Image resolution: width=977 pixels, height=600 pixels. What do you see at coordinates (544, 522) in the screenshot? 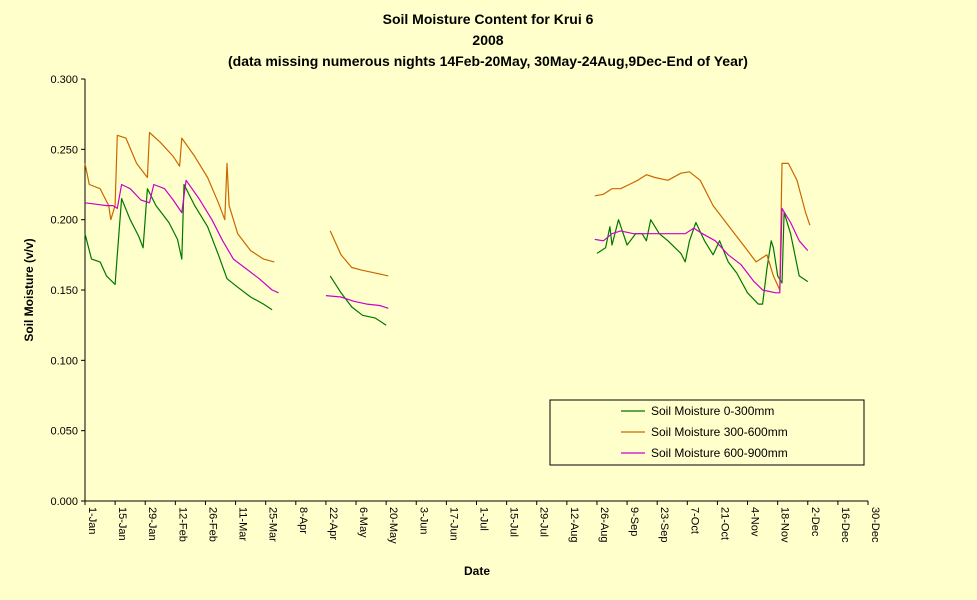
I see `x-tick-label: 29-Jul` at bounding box center [544, 522].